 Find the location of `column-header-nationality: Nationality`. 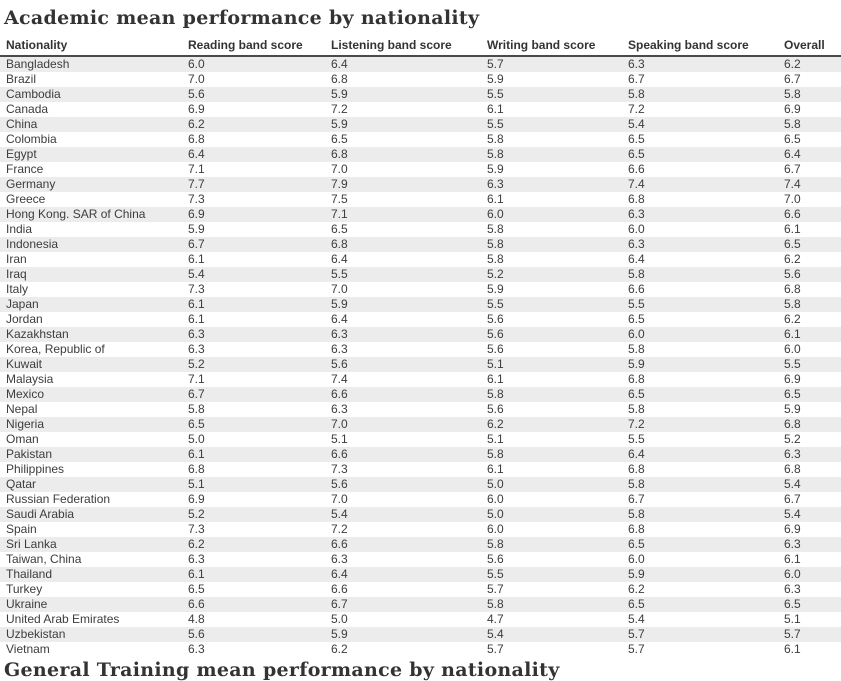

column-header-nationality: Nationality is located at coordinates (94, 46).